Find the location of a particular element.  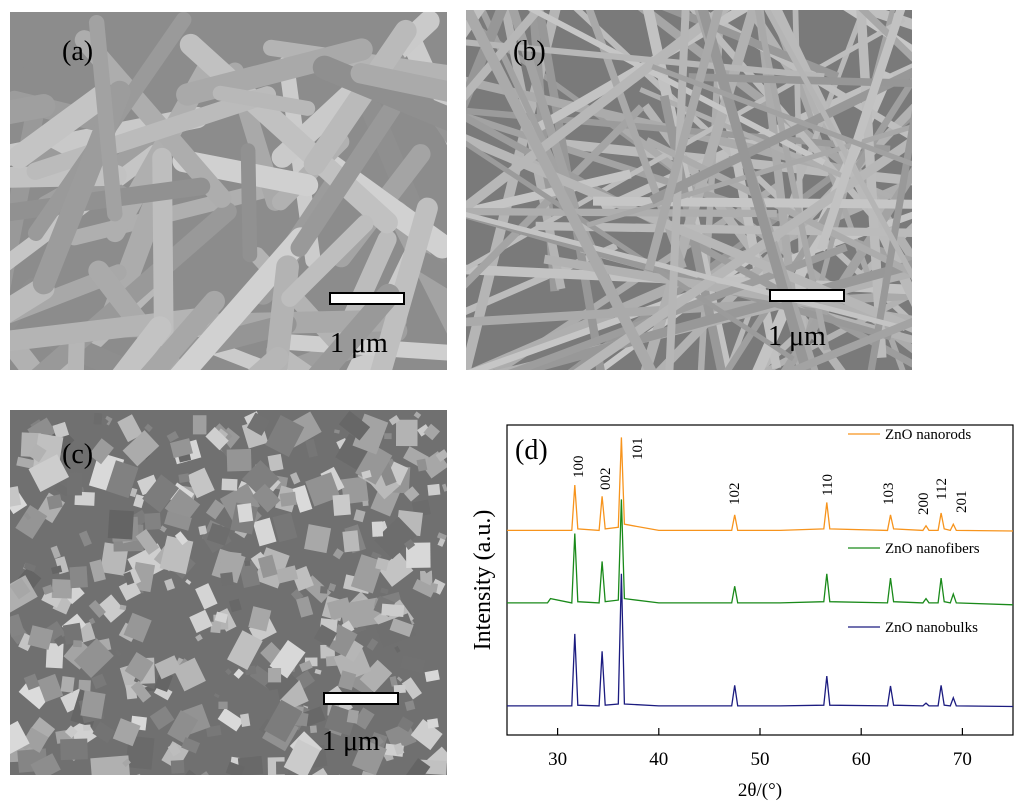

series-line is located at coordinates (760, 484).